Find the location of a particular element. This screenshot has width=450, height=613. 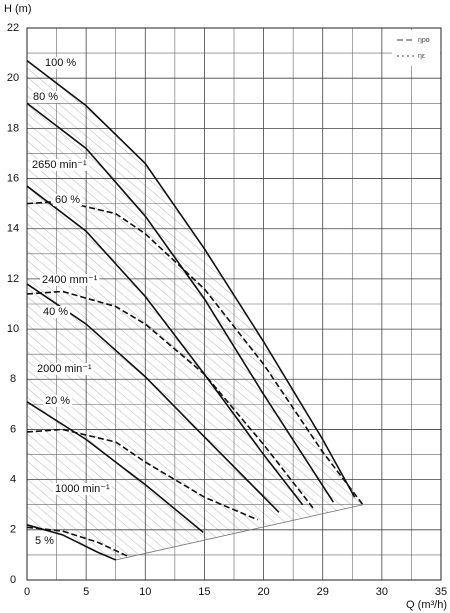

curve-label: 40 % is located at coordinates (55, 312).